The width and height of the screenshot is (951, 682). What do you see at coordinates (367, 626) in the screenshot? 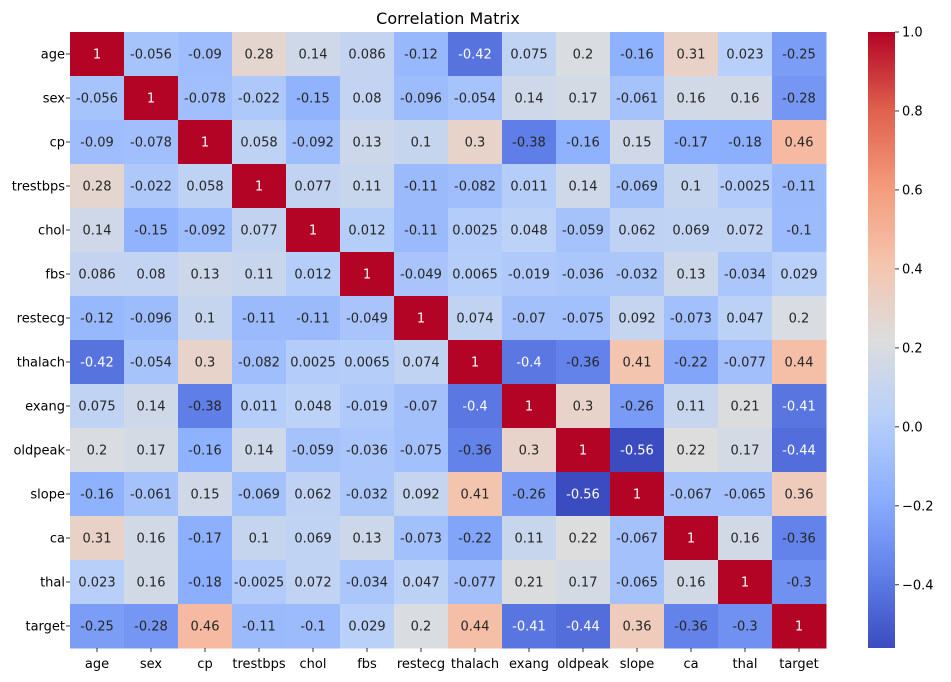
I see `heatmap-cell-target-fbs` at bounding box center [367, 626].